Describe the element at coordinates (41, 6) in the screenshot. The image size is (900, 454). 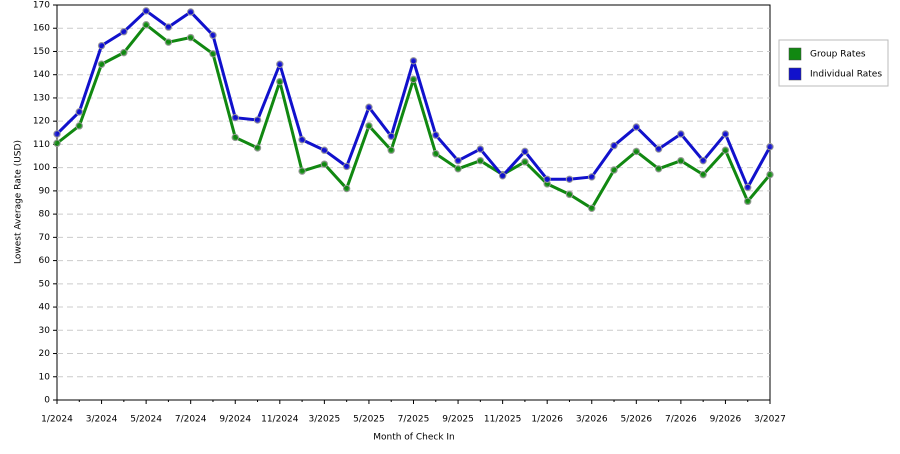
I see `y-tick-label: 170` at that location.